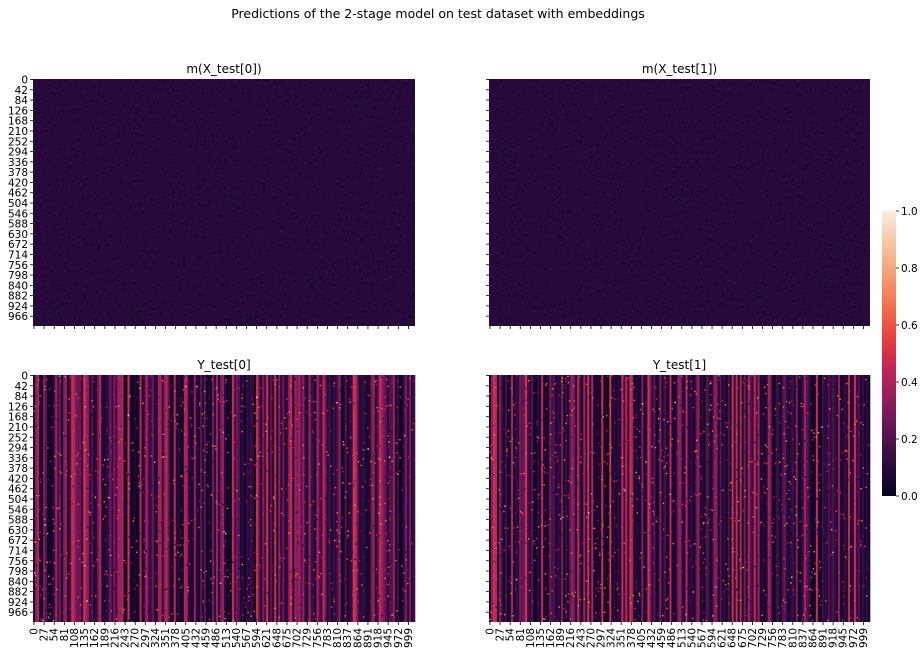 The image size is (922, 656). What do you see at coordinates (18, 297) in the screenshot?
I see `y-tick-label: 882` at bounding box center [18, 297].